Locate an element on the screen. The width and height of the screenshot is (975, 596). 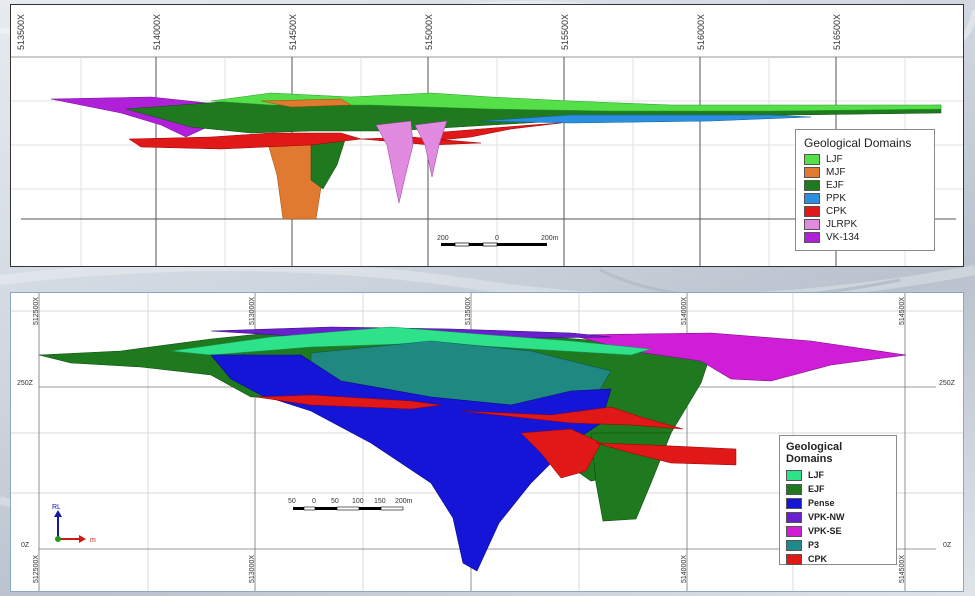
bottom-scale-label-1: 0 is located at coordinates (314, 501).